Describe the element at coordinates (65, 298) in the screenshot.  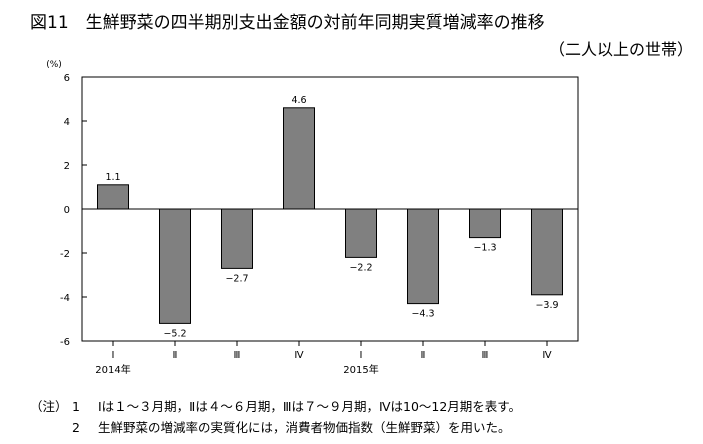
I see `y-tick-label: -4` at that location.